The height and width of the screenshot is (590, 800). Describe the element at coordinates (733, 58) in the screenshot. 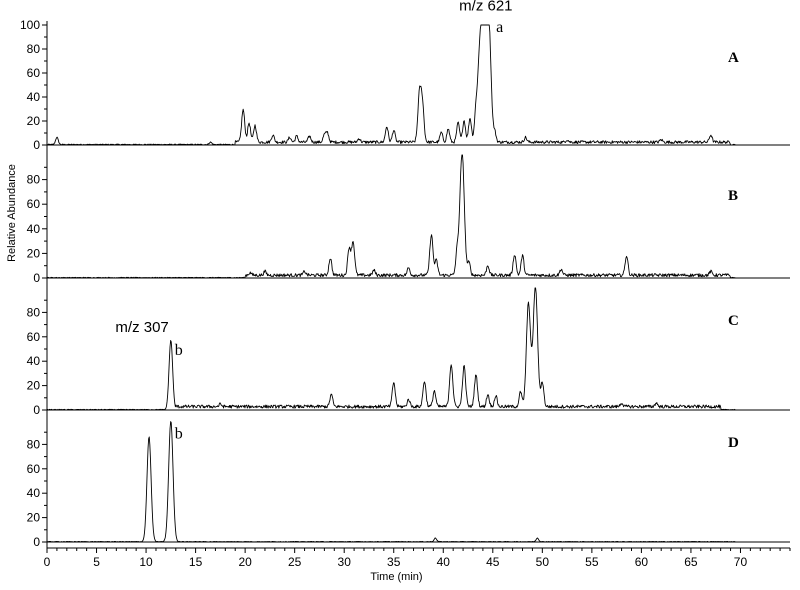

I see `panel-label-a: A` at that location.